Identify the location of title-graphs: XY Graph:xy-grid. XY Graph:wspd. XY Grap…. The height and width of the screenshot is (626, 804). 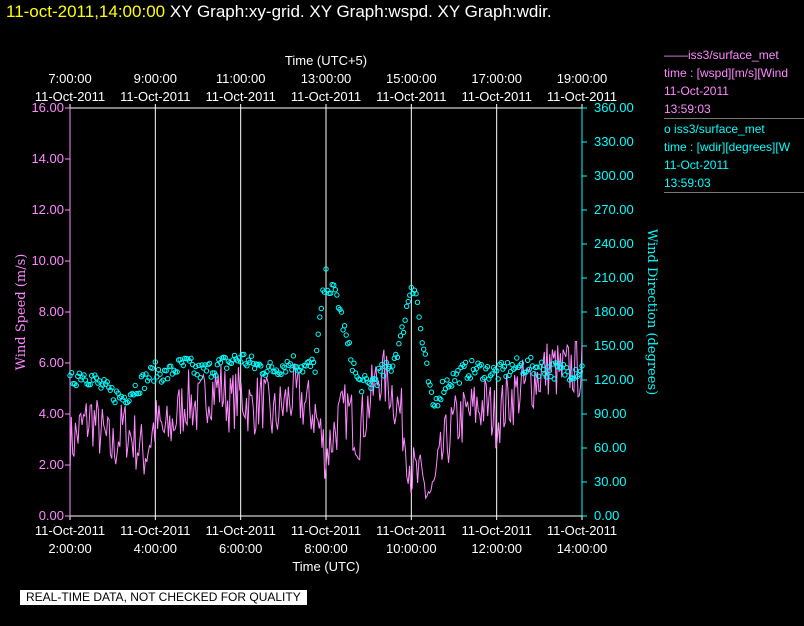
(360, 11).